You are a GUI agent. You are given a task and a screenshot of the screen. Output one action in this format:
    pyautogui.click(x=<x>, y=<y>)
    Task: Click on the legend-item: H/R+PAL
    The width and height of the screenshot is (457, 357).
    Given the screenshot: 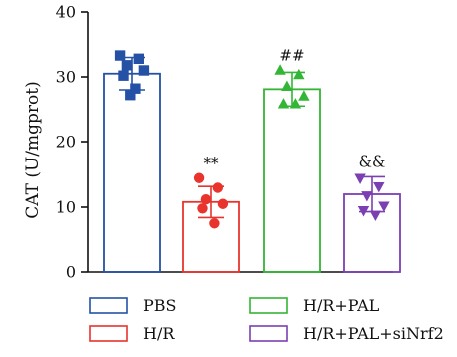 What is the action you would take?
    pyautogui.click(x=314, y=305)
    